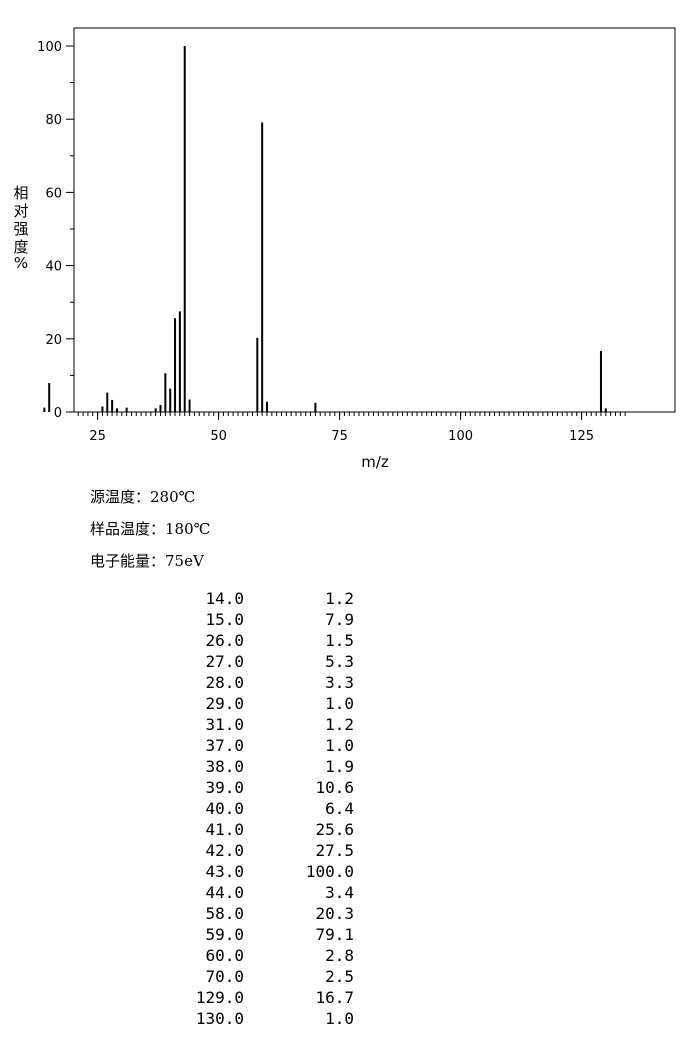 The width and height of the screenshot is (696, 1049). Describe the element at coordinates (53, 267) in the screenshot. I see `y-tick-label: 40` at that location.